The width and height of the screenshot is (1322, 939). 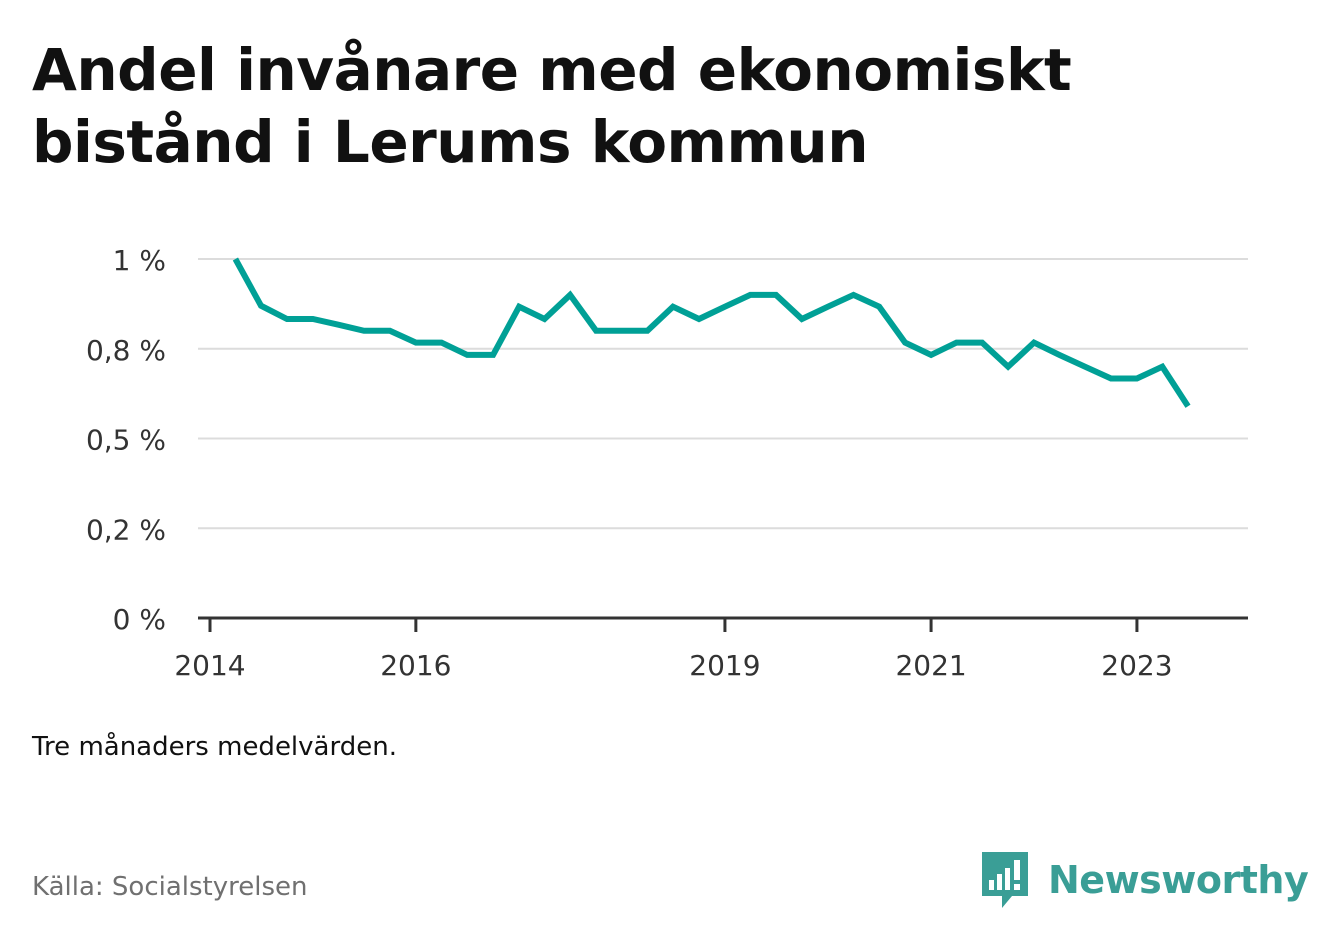 I want to click on y-axis: 0 % 0,2 % 0,5 % 0,8 % 1 %, so click(x=126, y=440).